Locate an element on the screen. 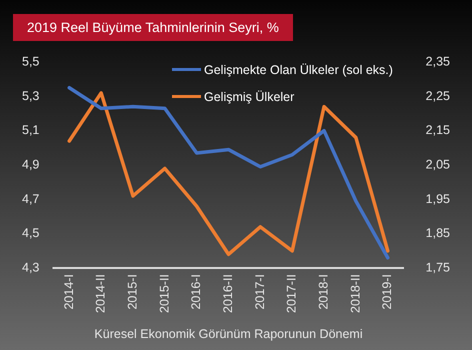 The image size is (472, 350). x-tick-label: 2015-II is located at coordinates (164, 294).